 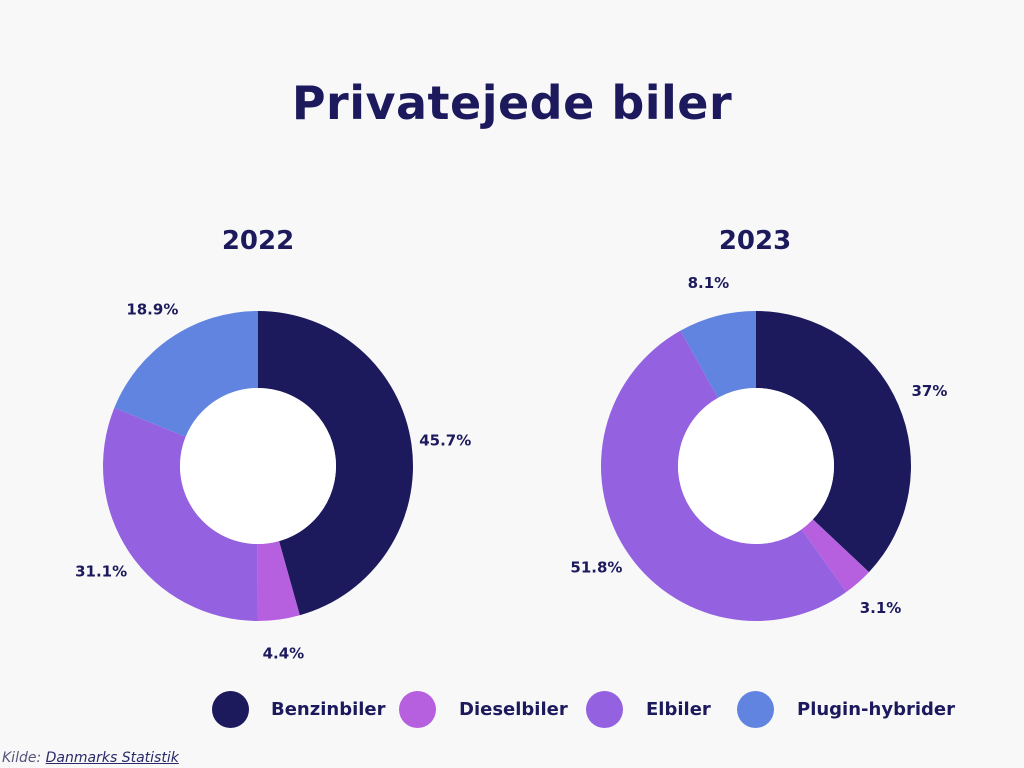 What do you see at coordinates (596, 567) in the screenshot?
I see `value-label-2023-elbiler: 51.8%` at bounding box center [596, 567].